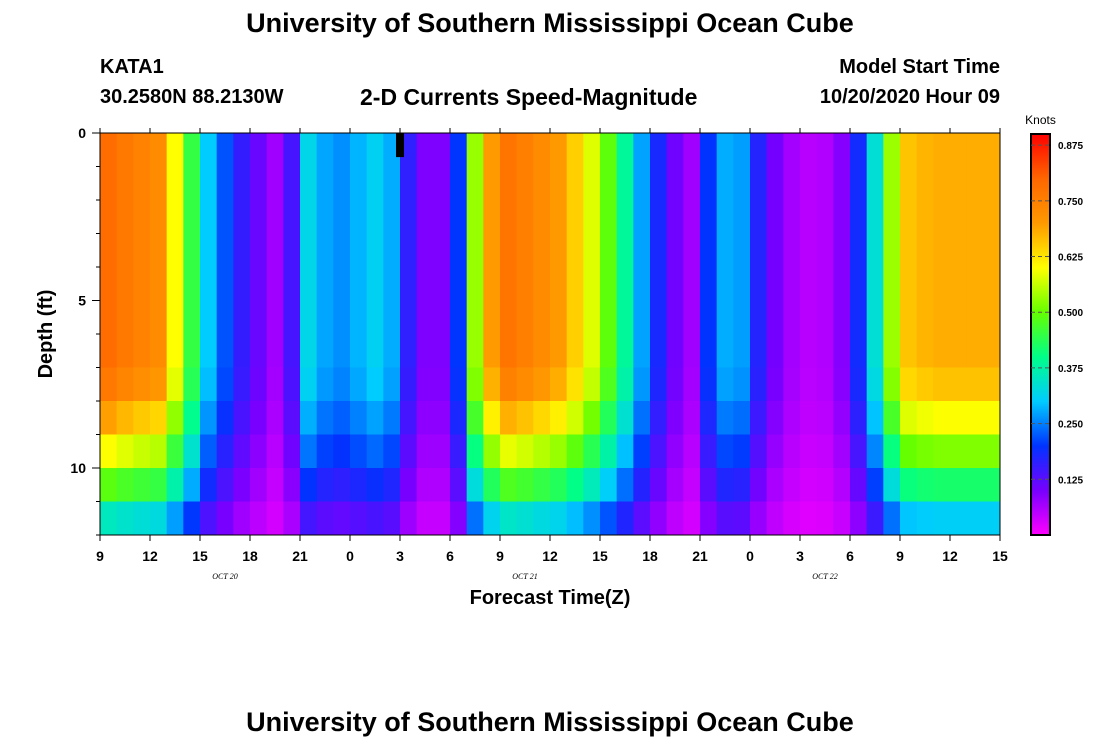 This screenshot has width=1100, height=750. What do you see at coordinates (650, 556) in the screenshot?
I see `x-tick-label: 18` at bounding box center [650, 556].